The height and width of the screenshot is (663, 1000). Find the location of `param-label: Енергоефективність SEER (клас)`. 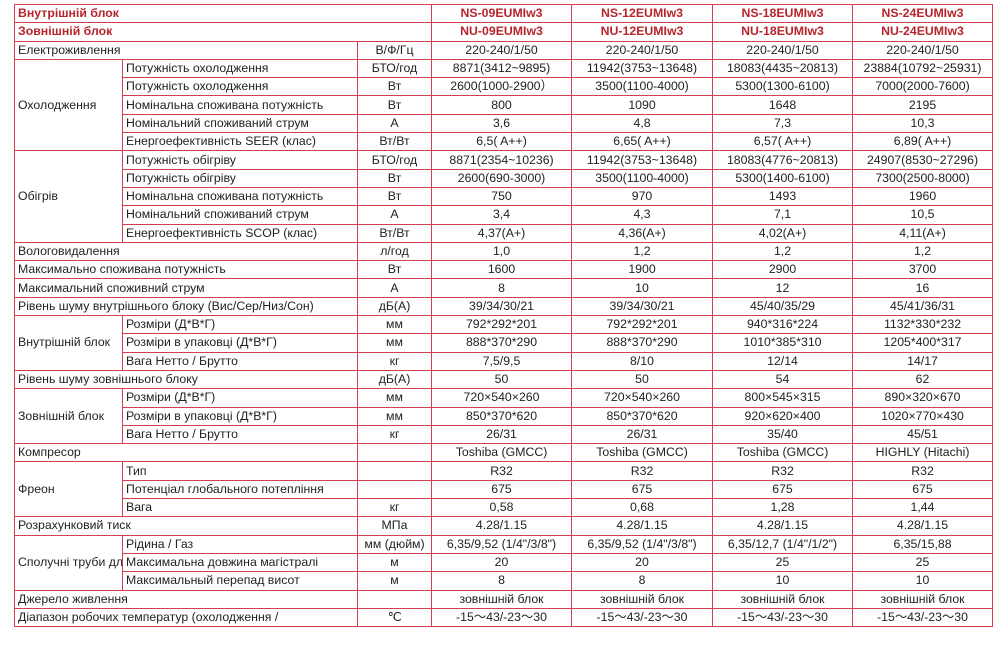

param-label: Енергоефективність SEER (клас) is located at coordinates (240, 142).